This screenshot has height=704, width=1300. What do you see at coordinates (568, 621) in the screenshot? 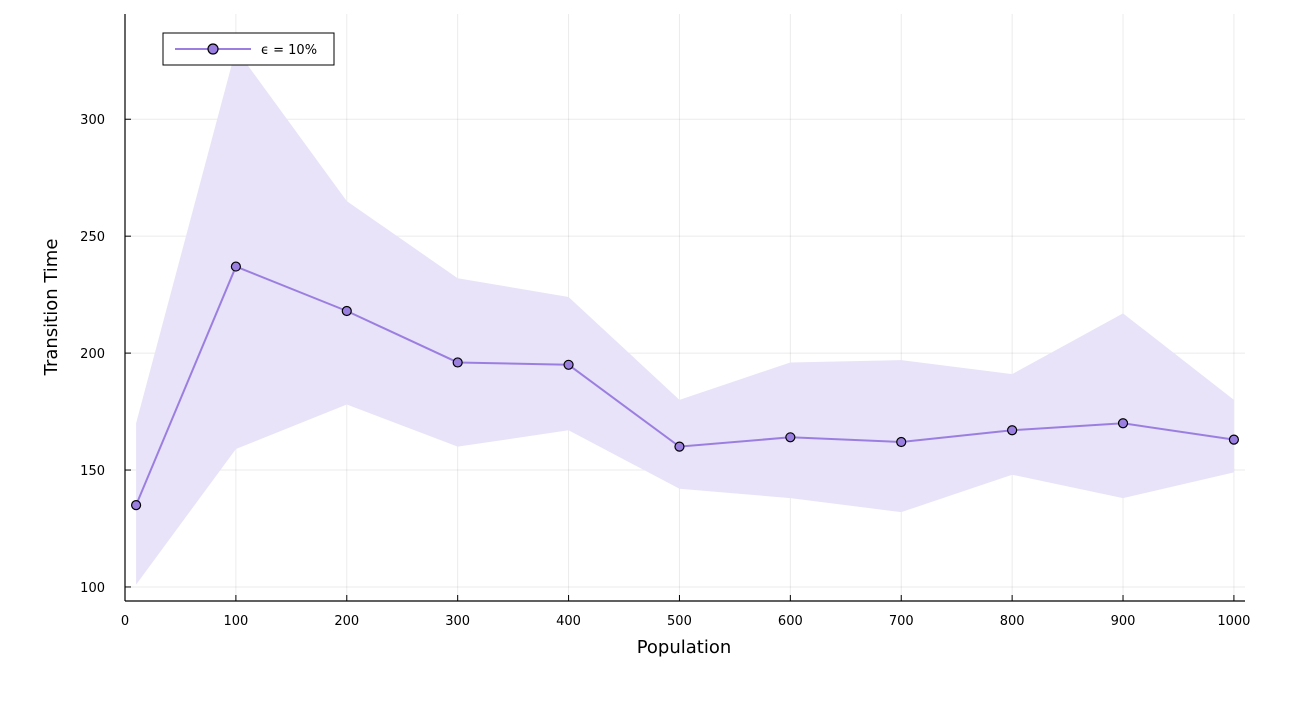
I see `x-tick-label: 400` at bounding box center [568, 621].